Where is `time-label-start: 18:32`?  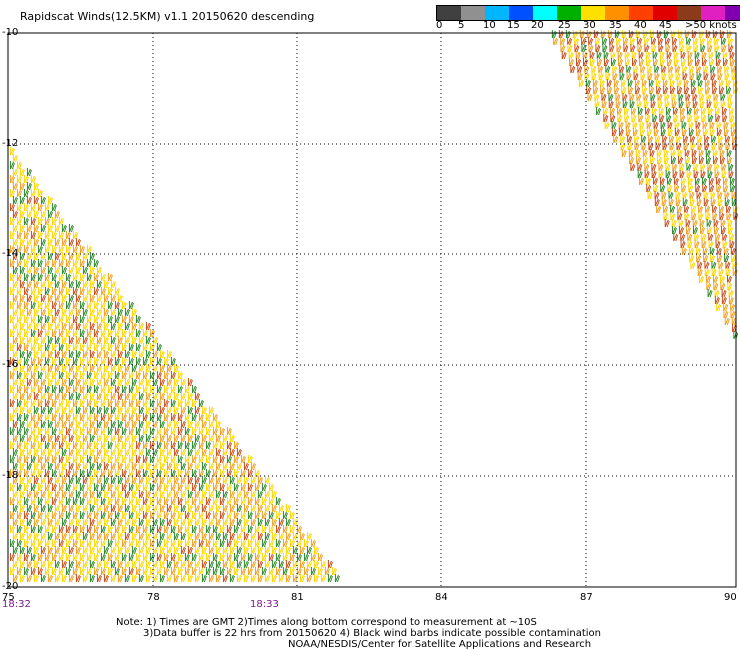
time-label-start: 18:32 is located at coordinates (16, 604).